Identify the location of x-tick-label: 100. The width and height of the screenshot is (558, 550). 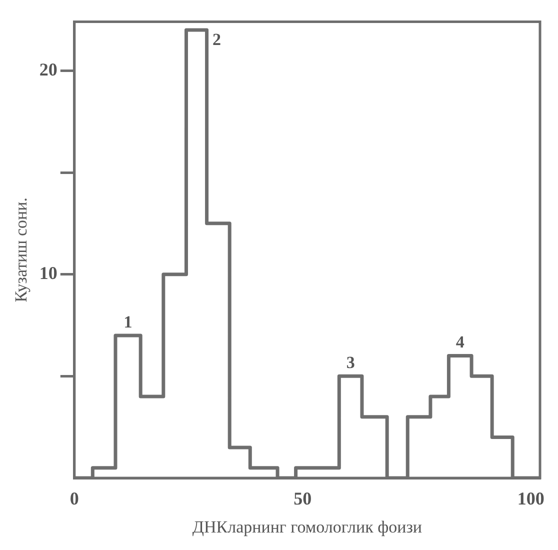
(530, 498).